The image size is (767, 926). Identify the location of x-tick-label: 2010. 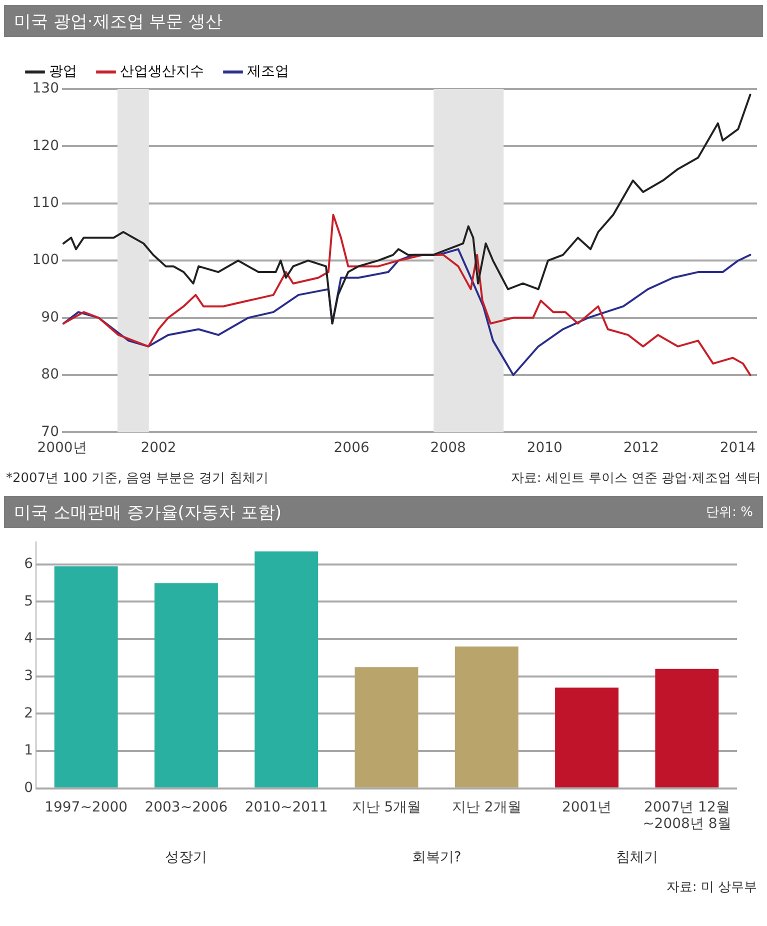
(544, 448).